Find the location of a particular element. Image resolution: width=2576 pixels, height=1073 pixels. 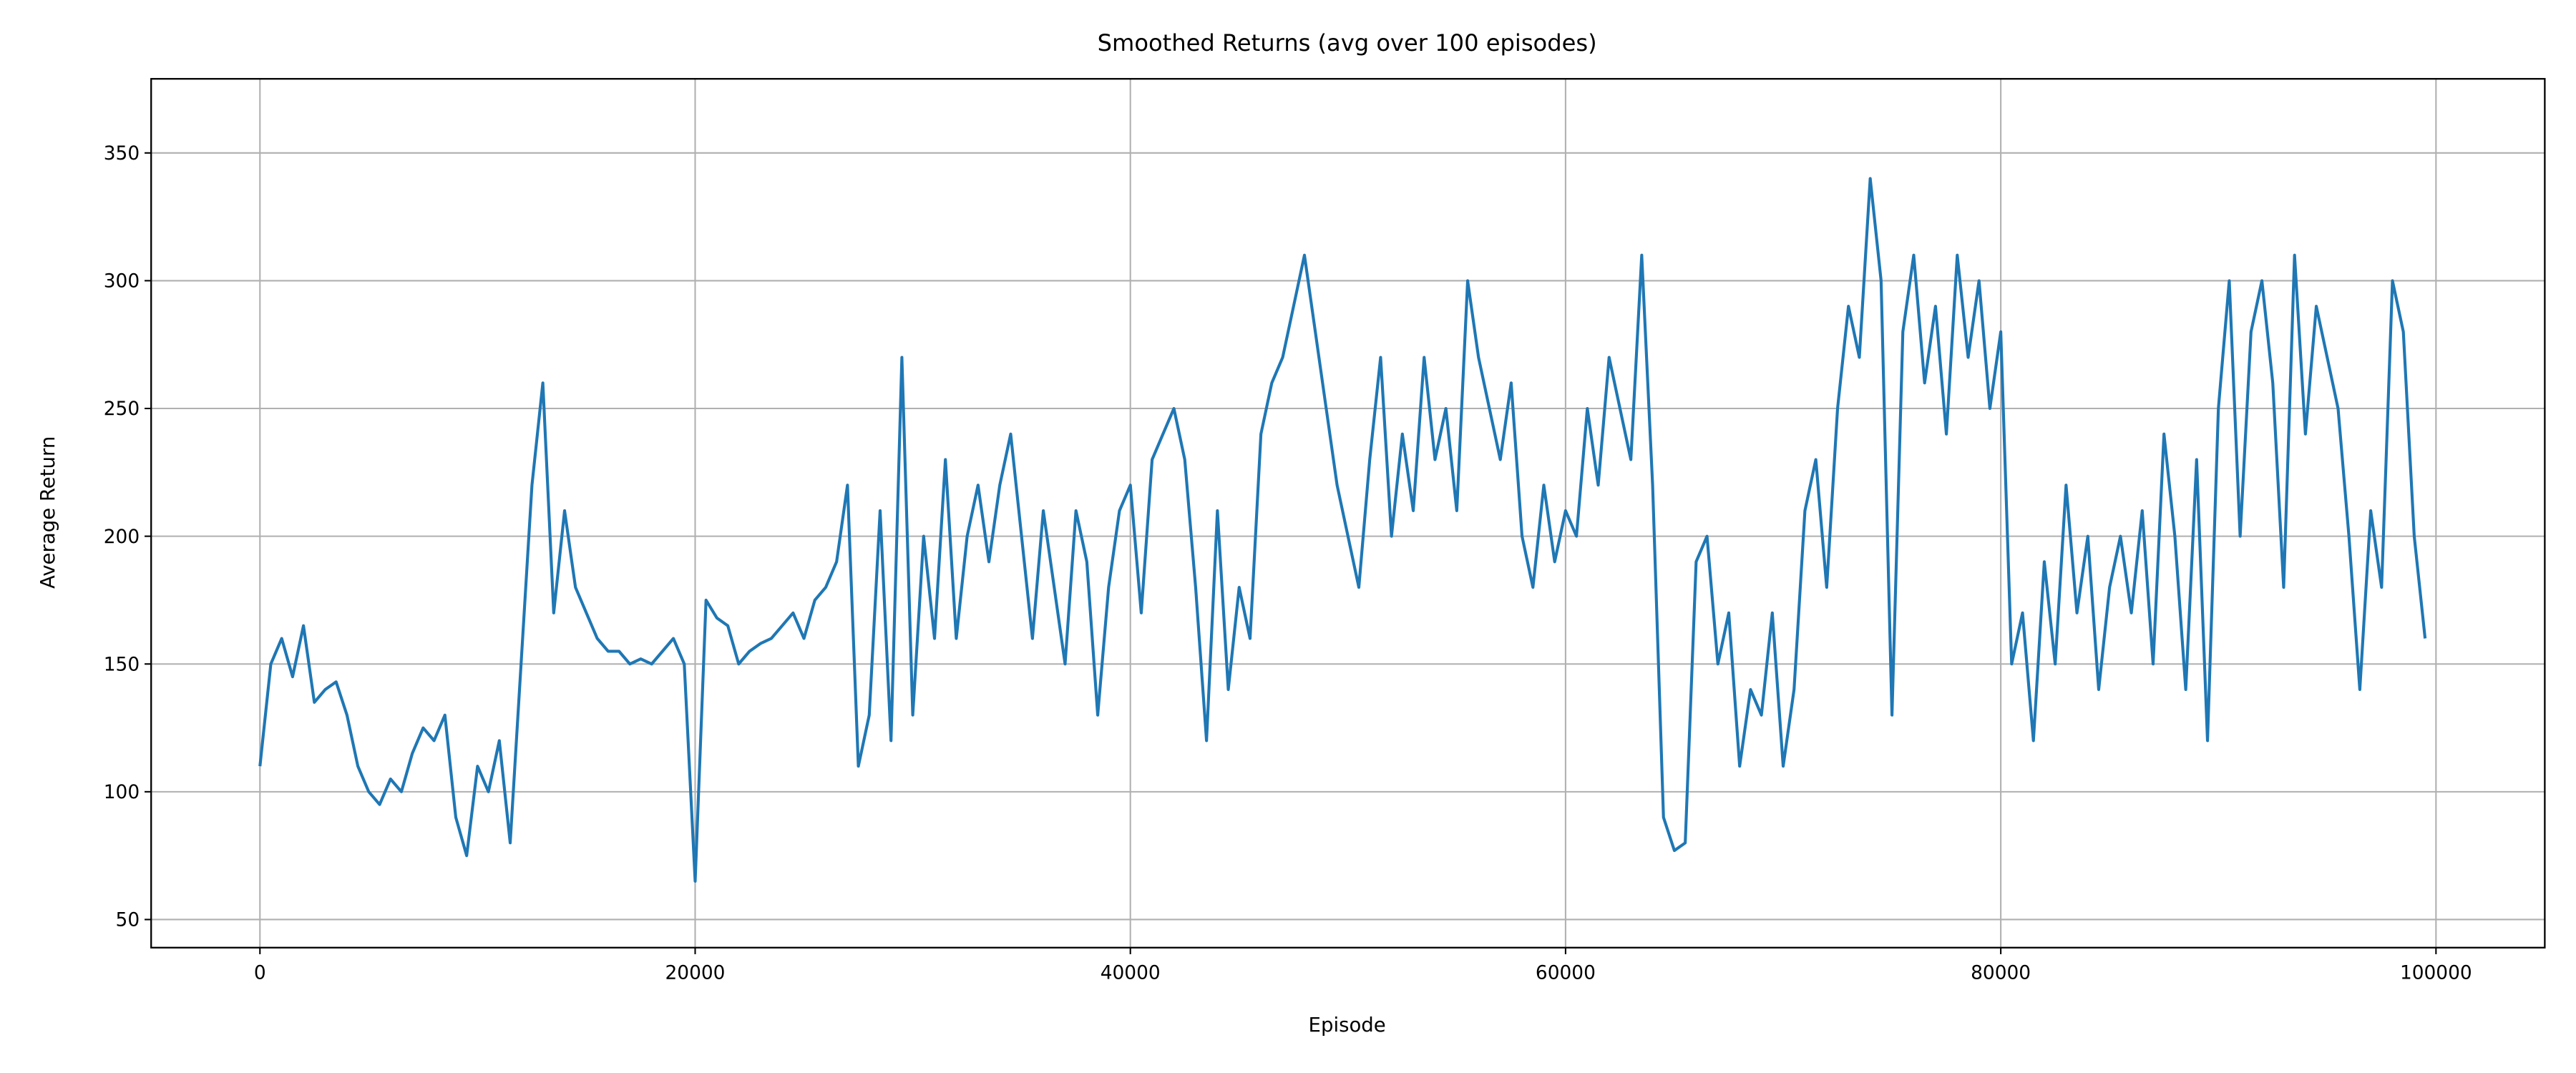

y-tick-label: 150 is located at coordinates (122, 664).